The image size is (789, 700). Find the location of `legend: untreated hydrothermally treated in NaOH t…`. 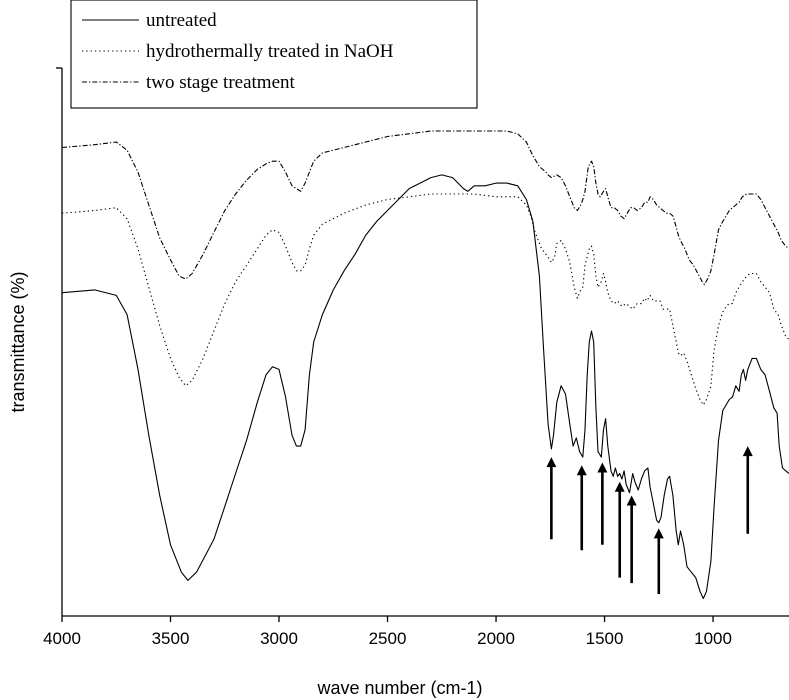

legend: untreated hydrothermally treated in NaOH t… is located at coordinates (274, 54).